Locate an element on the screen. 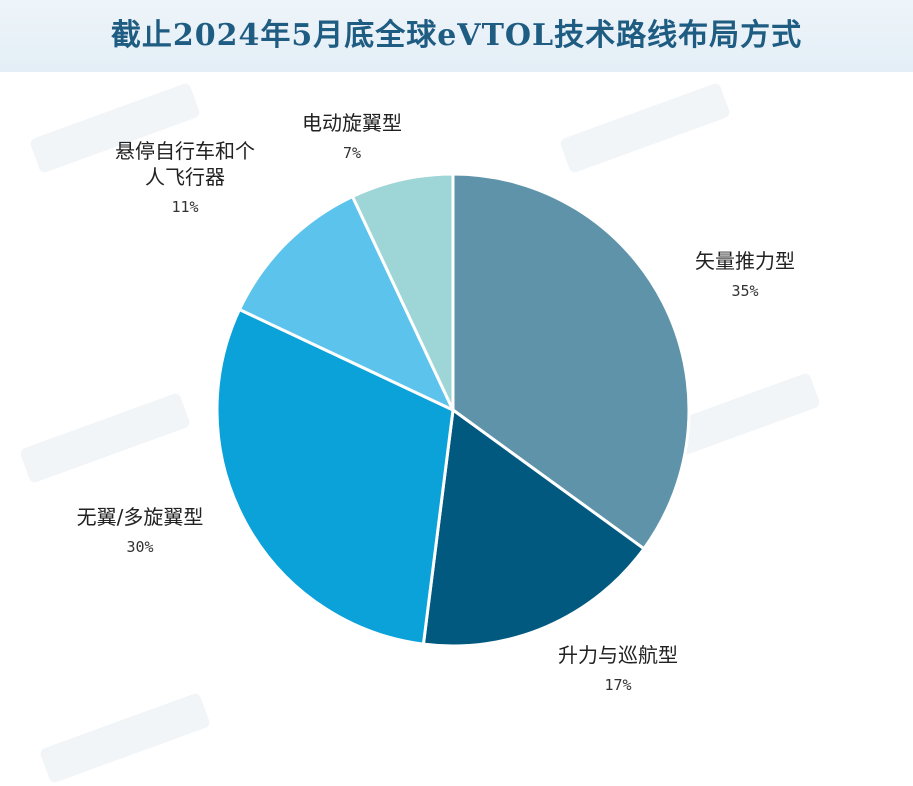 The height and width of the screenshot is (786, 913). chart-title: 截止2024年5月底全球eVTOL技术路线布局方式 is located at coordinates (456, 35).